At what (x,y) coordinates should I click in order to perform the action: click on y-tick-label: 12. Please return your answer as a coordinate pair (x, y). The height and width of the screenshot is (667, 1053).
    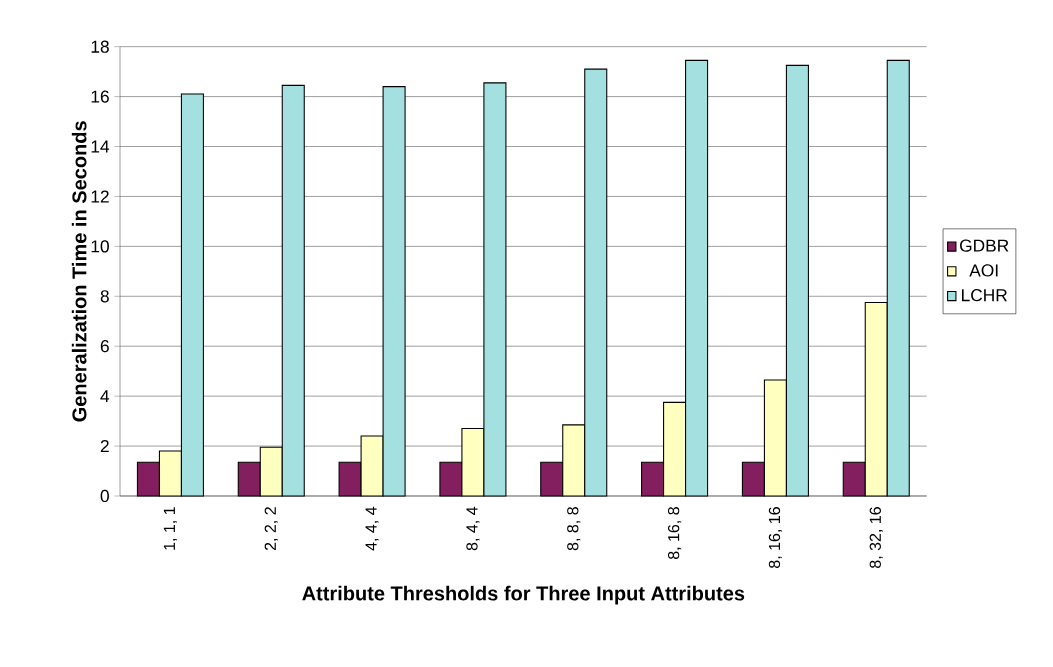
    Looking at the image, I should click on (100, 196).